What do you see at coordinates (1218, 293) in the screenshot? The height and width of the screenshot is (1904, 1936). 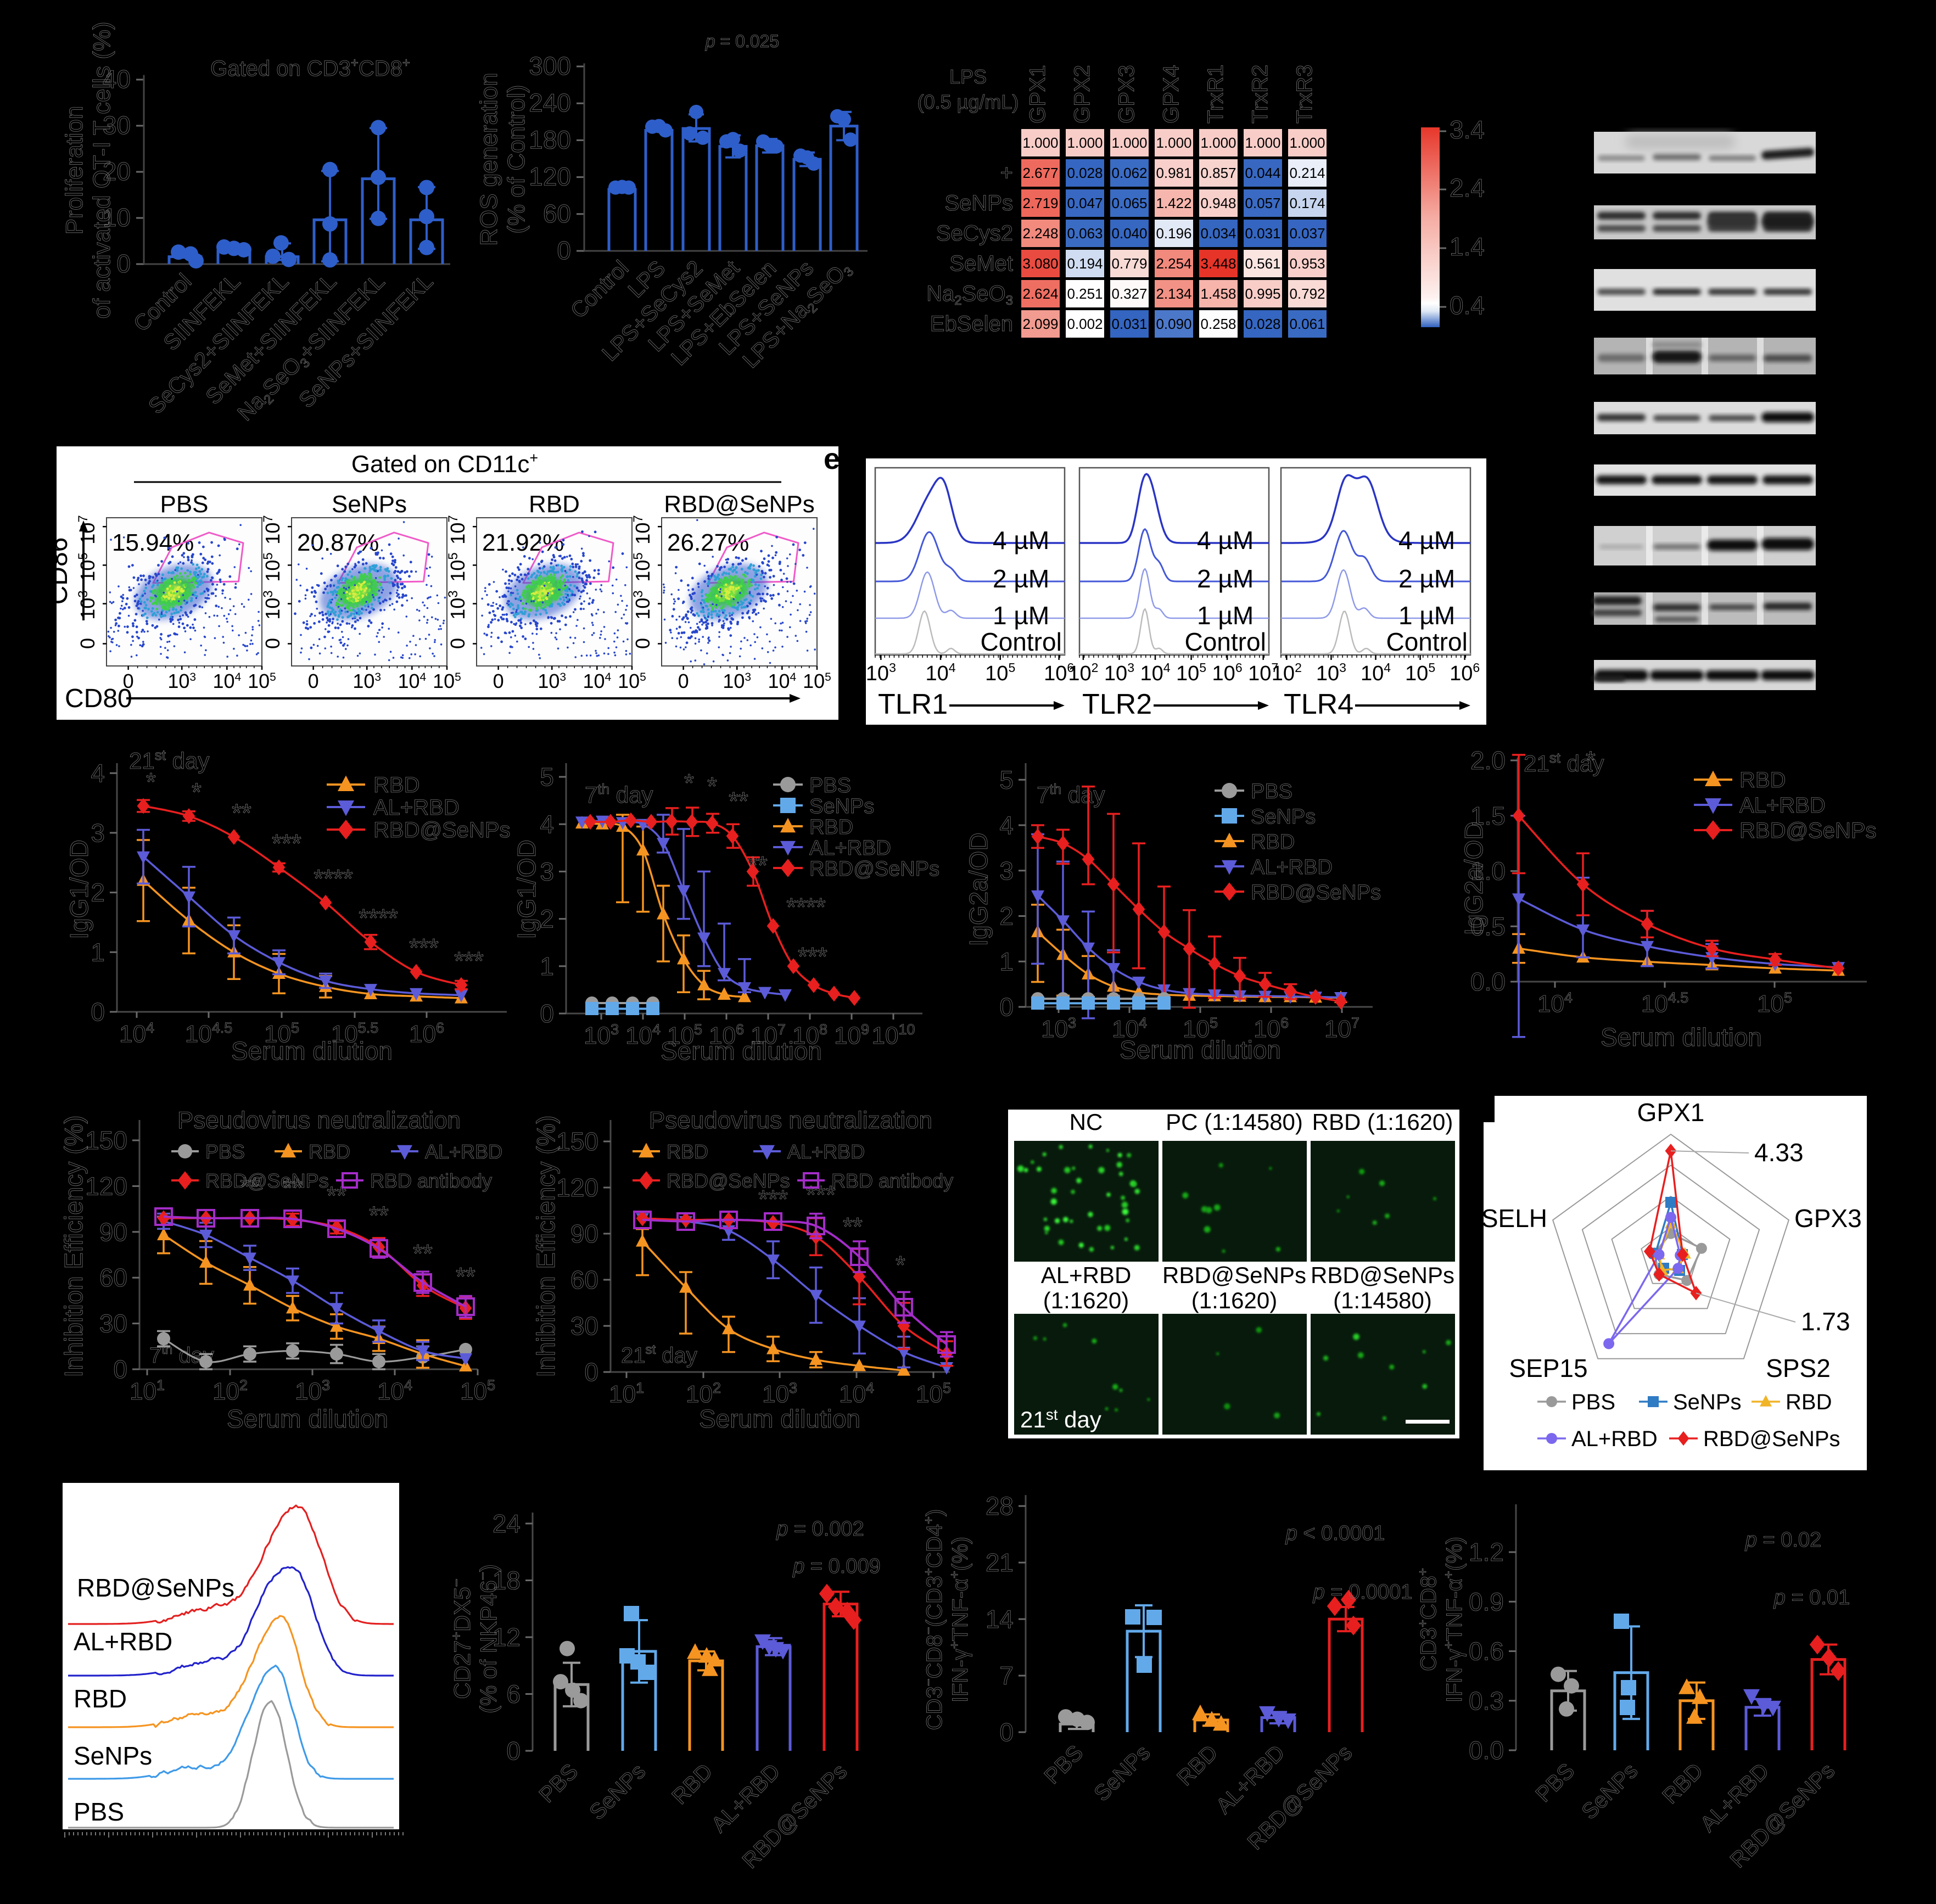 I see `svg-text: 1.458` at bounding box center [1218, 293].